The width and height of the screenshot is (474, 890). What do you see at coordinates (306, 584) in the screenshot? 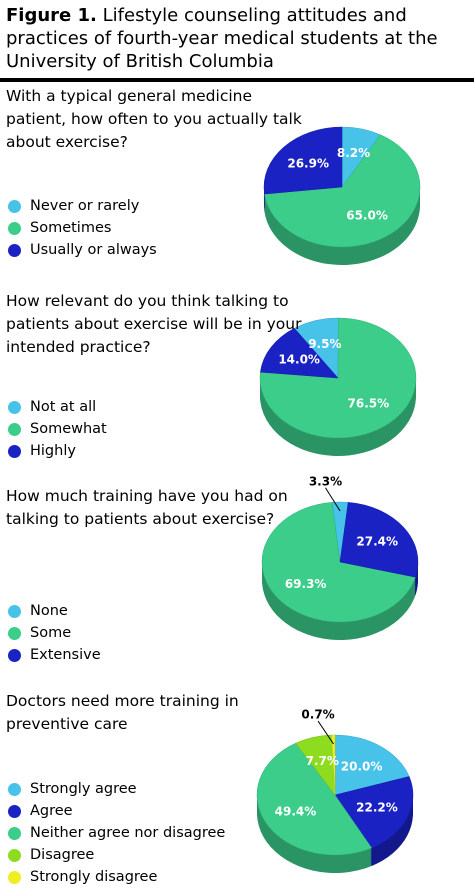
I see `value-label: 69.3%` at bounding box center [306, 584].